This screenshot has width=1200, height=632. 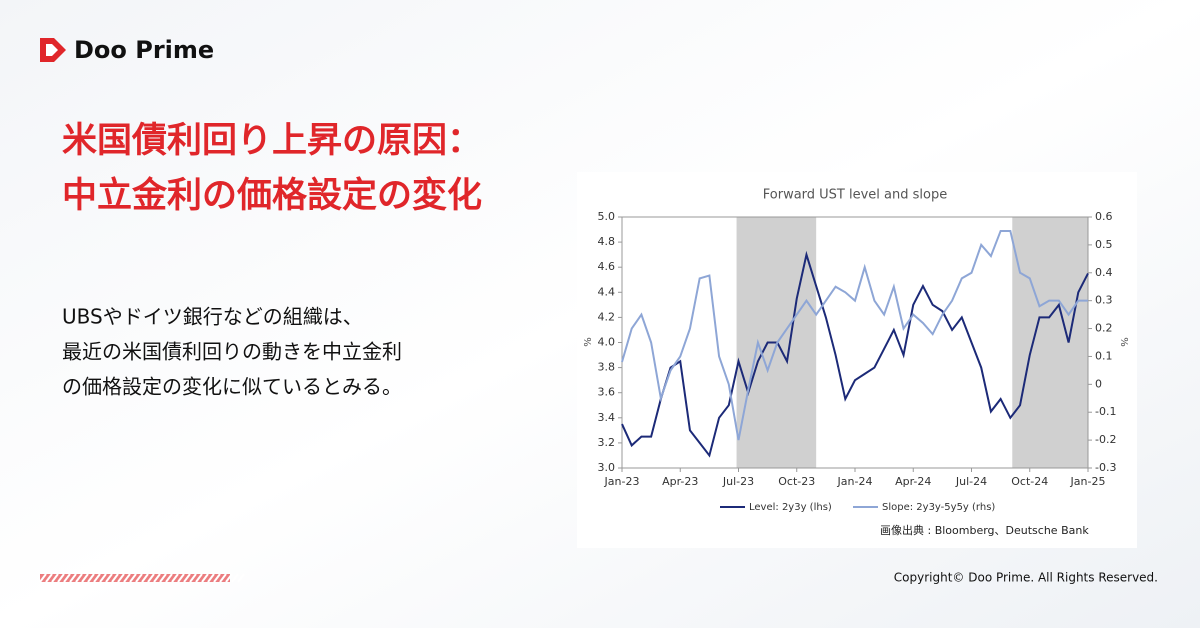 What do you see at coordinates (212, 317) in the screenshot?
I see `body-text: UBSやドイツ銀行などの組織は、` at bounding box center [212, 317].